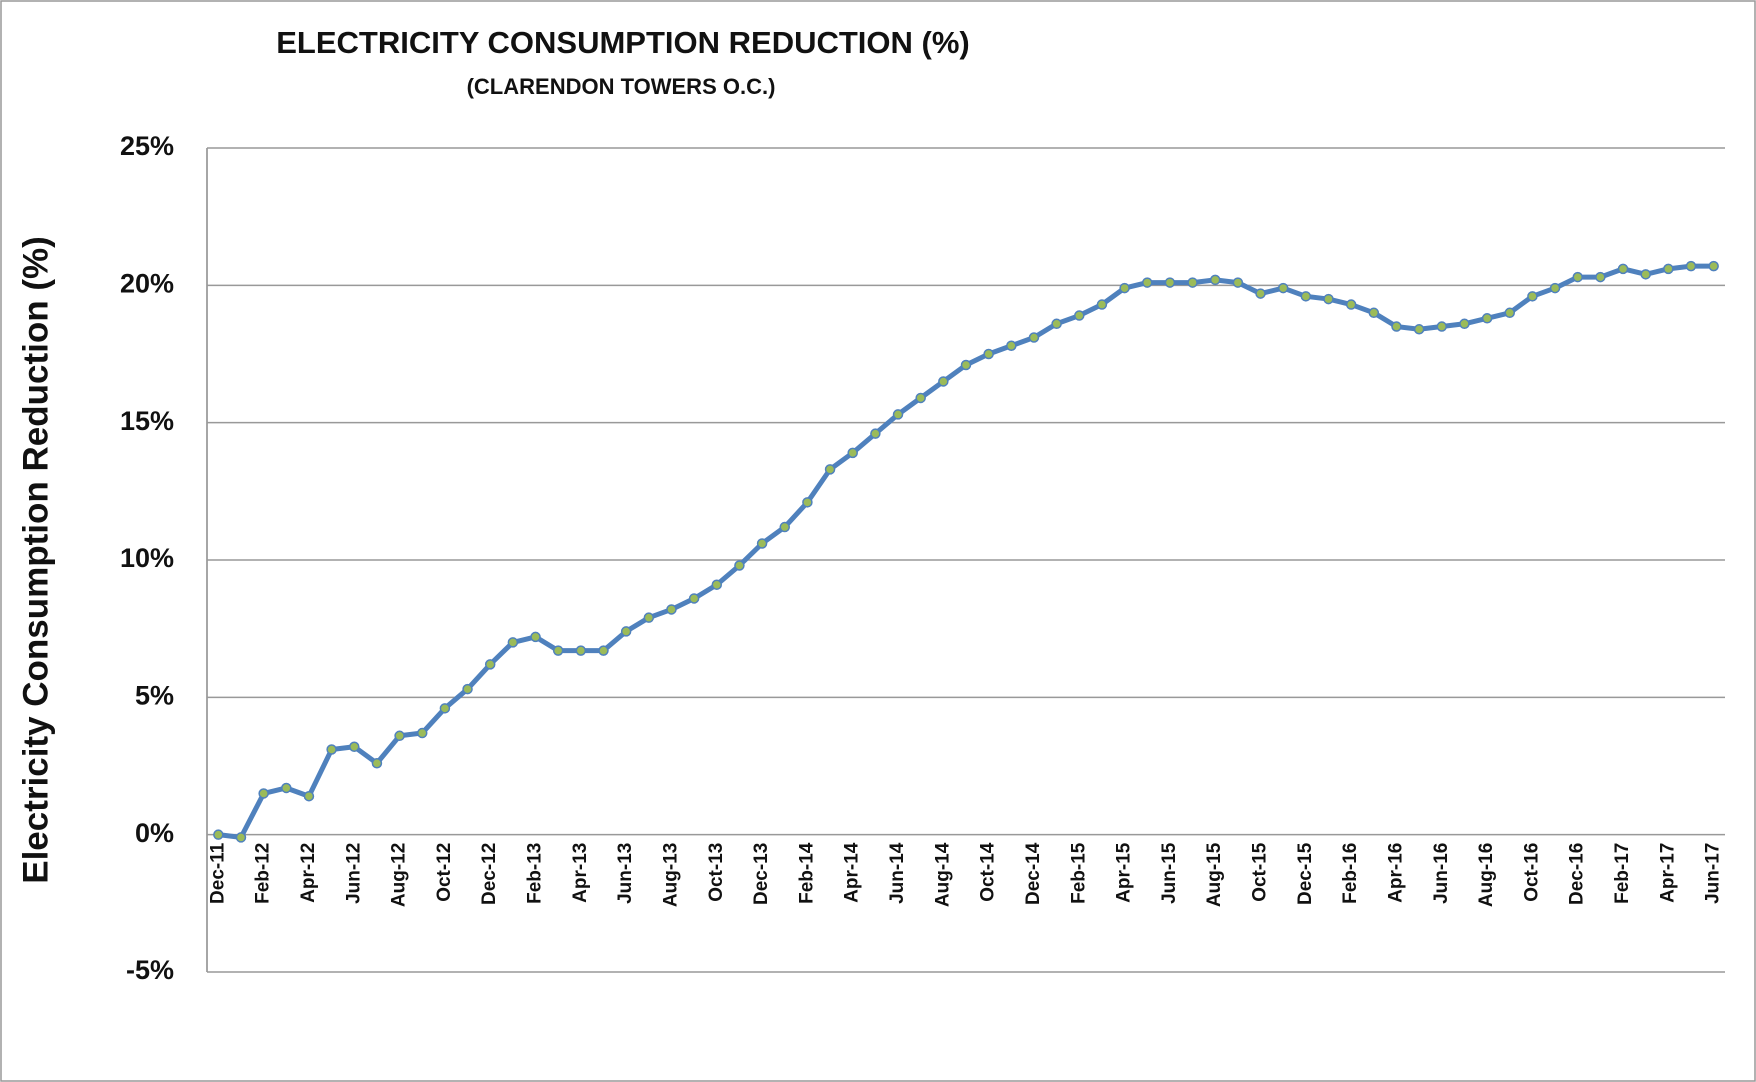 Image resolution: width=1756 pixels, height=1082 pixels. I want to click on x-tick-label: Dec-11, so click(217, 873).